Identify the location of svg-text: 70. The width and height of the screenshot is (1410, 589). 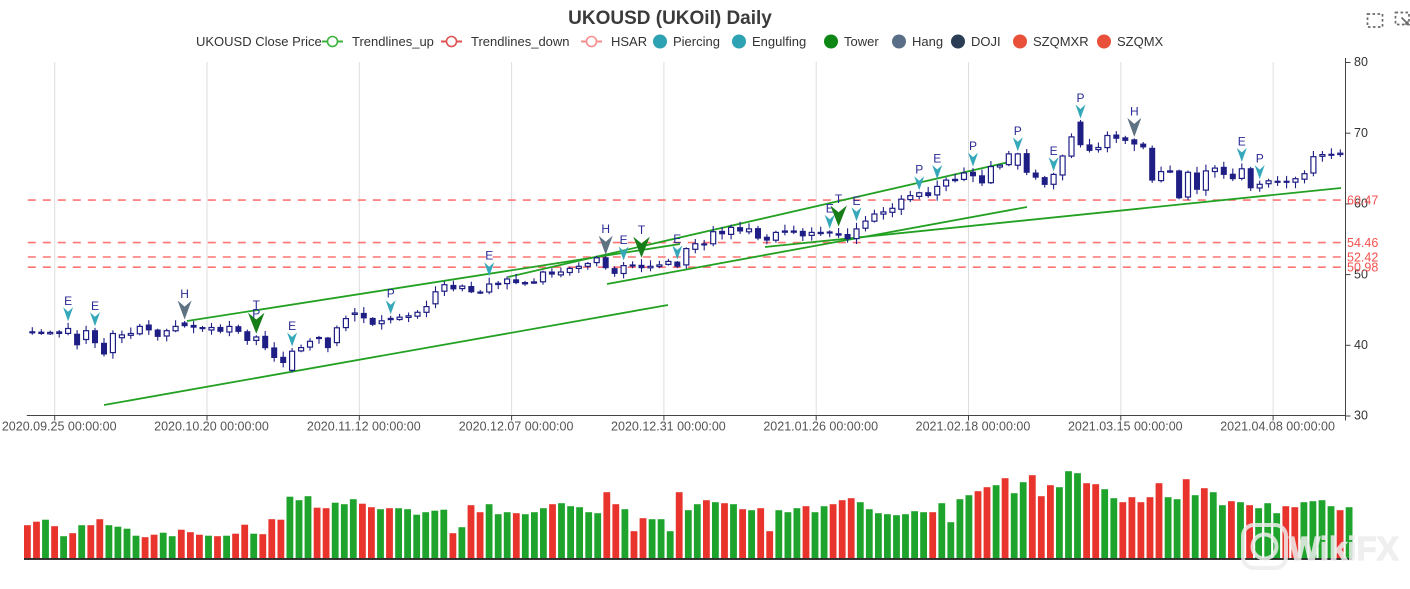
(1361, 133).